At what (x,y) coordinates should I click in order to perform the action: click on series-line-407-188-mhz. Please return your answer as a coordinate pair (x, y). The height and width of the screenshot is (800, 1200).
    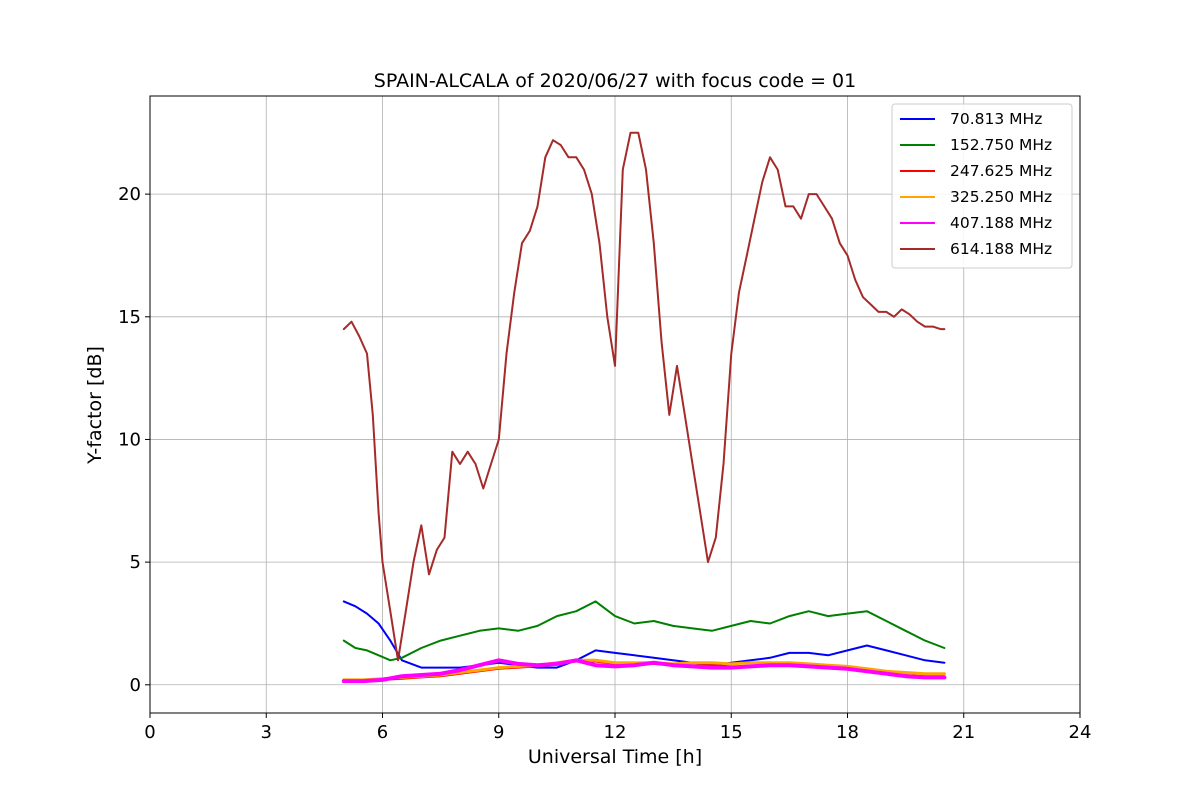
    Looking at the image, I should click on (644, 671).